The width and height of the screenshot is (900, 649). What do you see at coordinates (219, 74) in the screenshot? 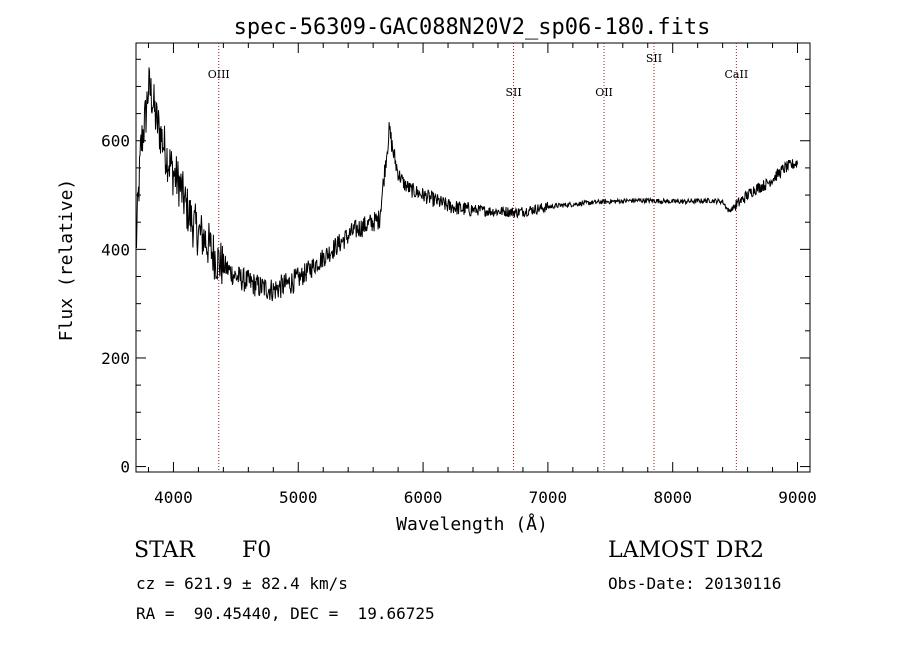
I see `annotation-label: OIII` at bounding box center [219, 74].